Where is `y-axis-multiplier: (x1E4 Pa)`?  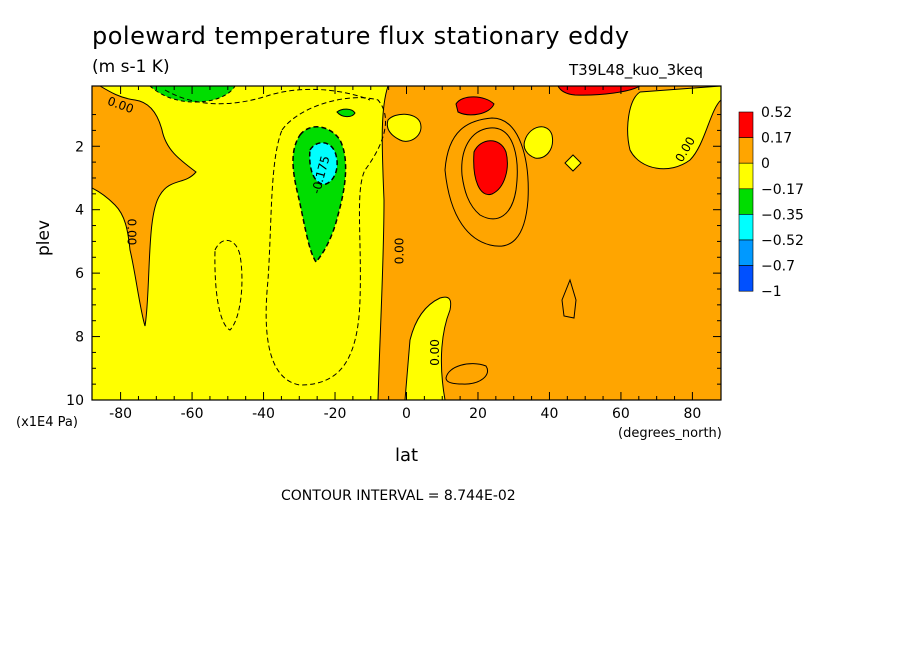
y-axis-multiplier: (x1E4 Pa) is located at coordinates (47, 422).